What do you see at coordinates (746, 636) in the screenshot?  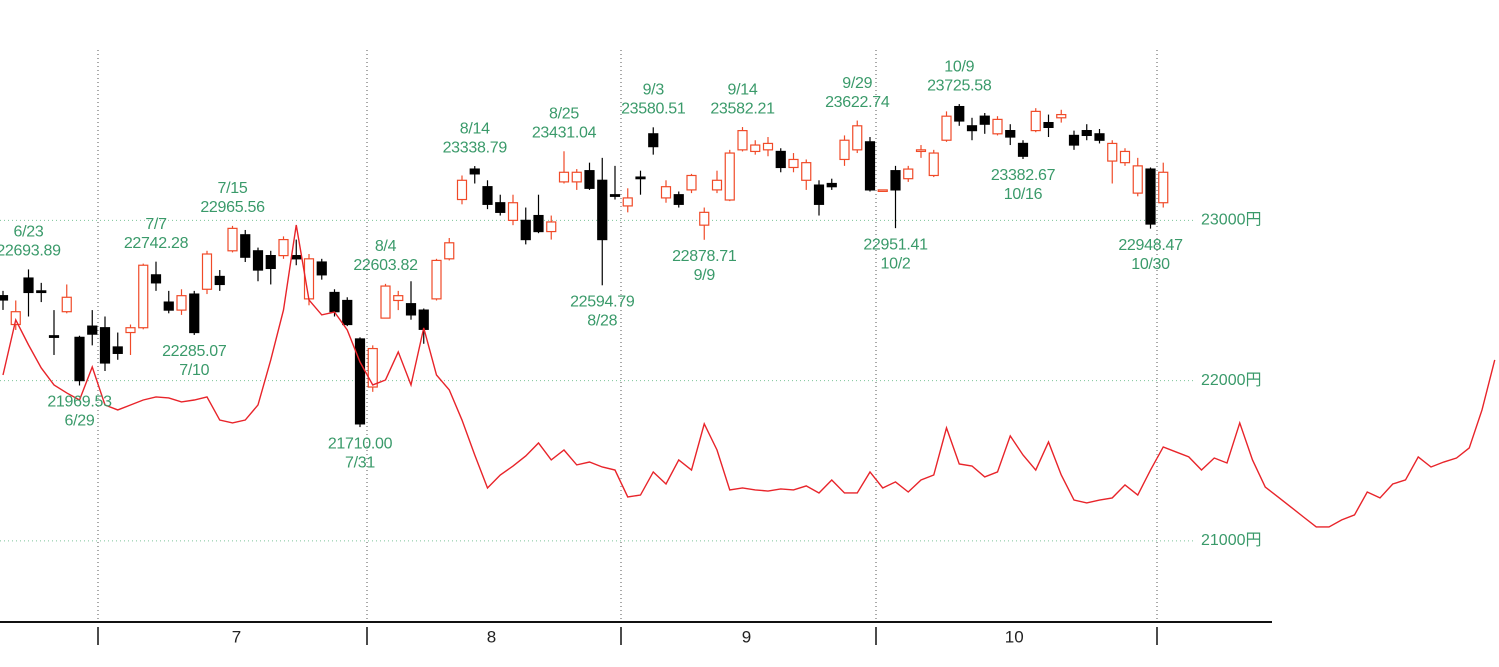 I see `x-tick-label: 9` at bounding box center [746, 636].